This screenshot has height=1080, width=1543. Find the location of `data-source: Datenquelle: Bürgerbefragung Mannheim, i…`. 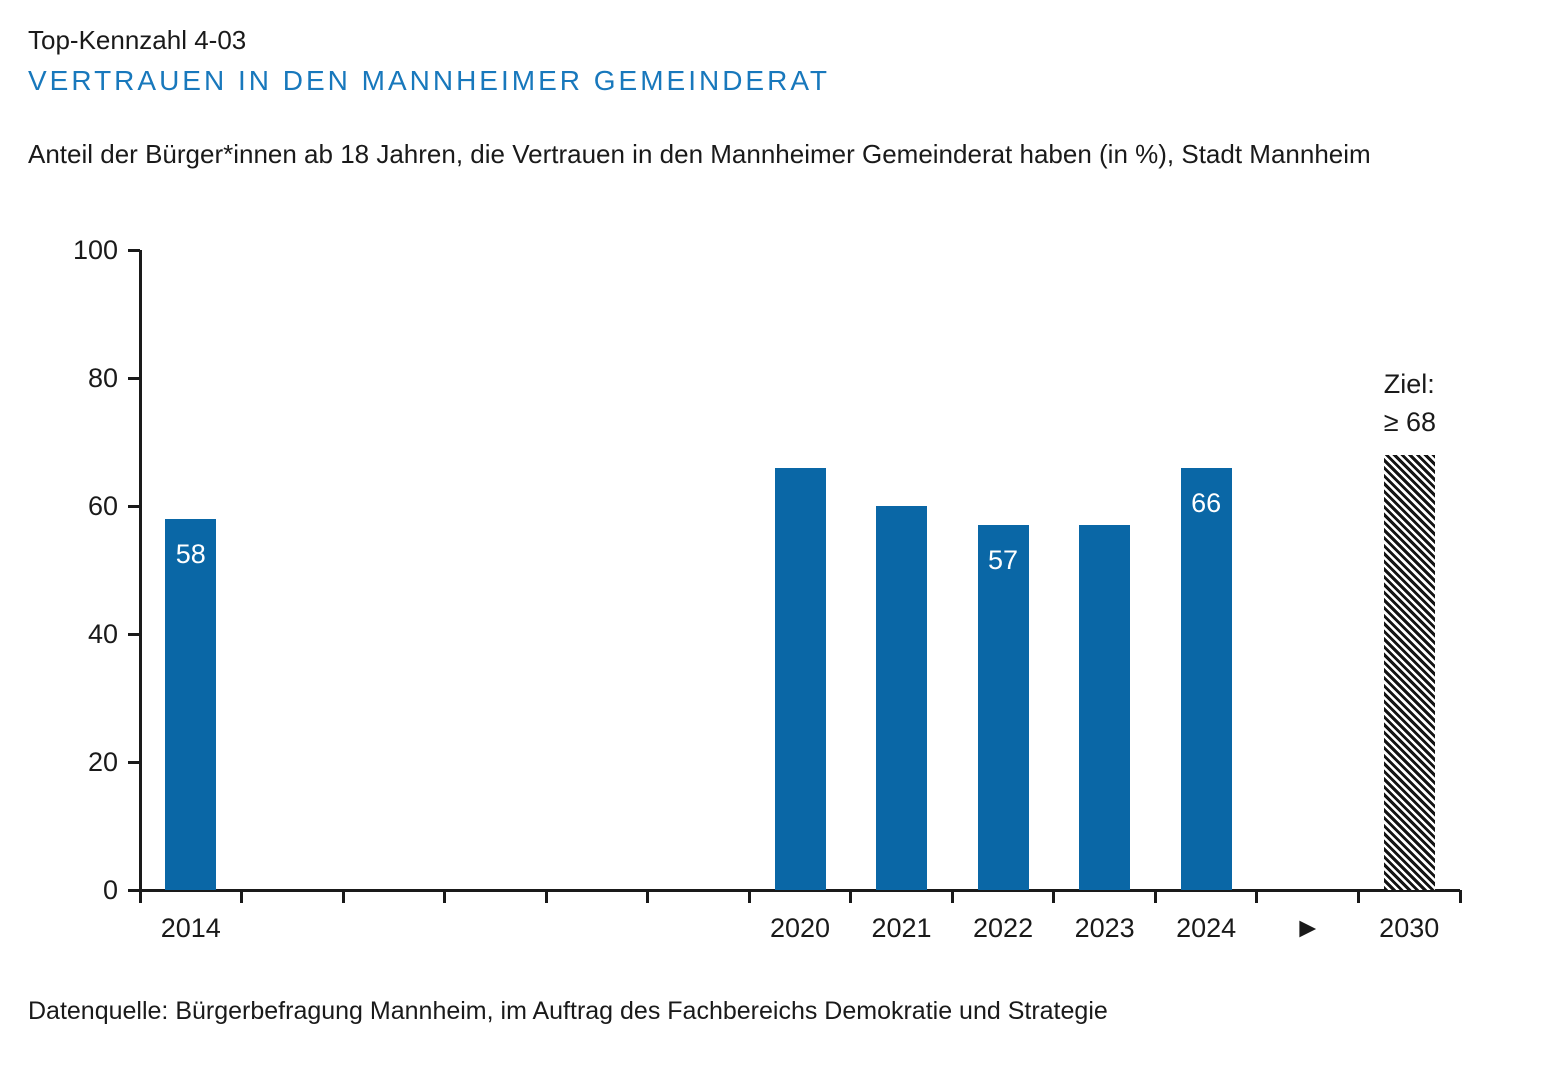

data-source: Datenquelle: Bürgerbefragung Mannheim, i… is located at coordinates (568, 1011).